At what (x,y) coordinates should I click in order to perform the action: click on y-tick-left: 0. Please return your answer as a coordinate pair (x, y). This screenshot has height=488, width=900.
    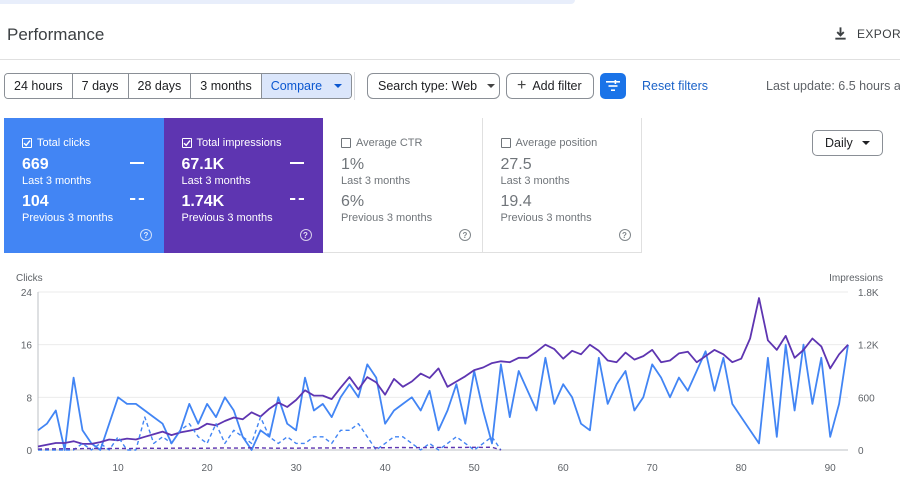
    Looking at the image, I should click on (29, 451).